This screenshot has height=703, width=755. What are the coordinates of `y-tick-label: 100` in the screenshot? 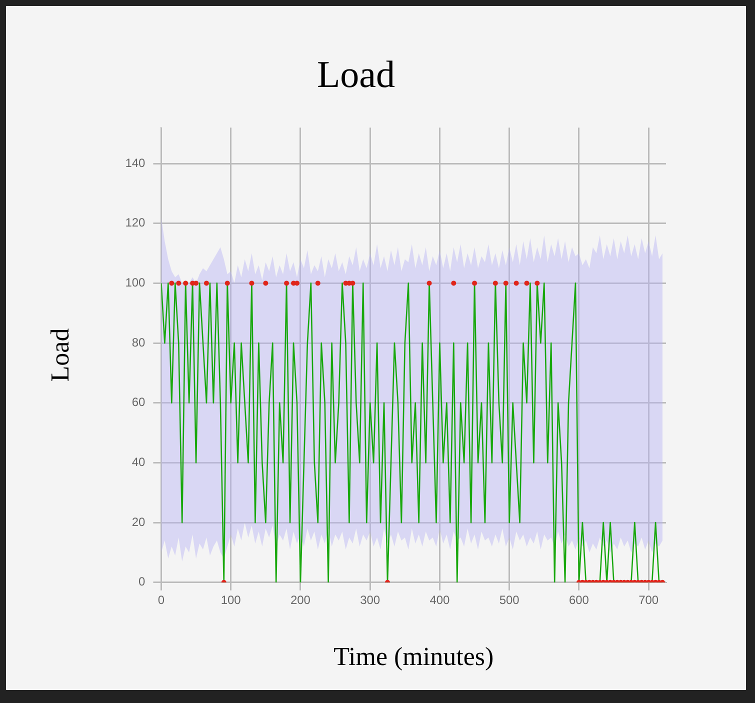 It's located at (135, 283).